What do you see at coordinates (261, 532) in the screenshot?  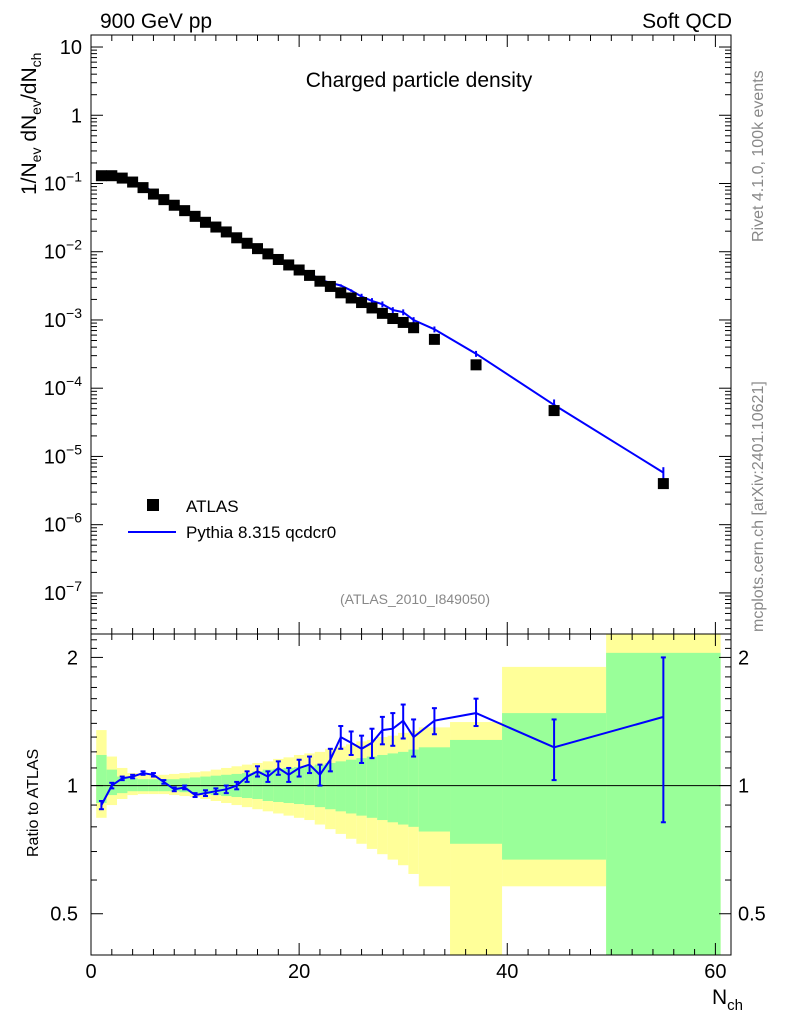 I see `legend-pythia-label: Pythia 8.315 qcdcr0` at bounding box center [261, 532].